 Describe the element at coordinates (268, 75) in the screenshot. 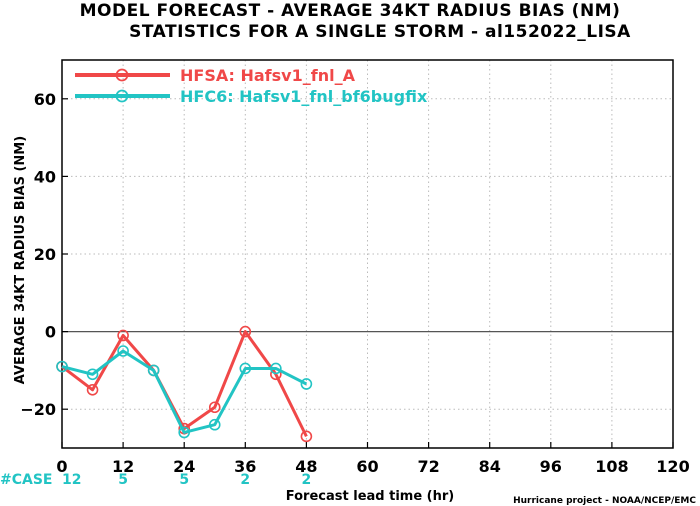

I see `legend-label-1: HFSA: Hafsv1_fnl_A` at that location.